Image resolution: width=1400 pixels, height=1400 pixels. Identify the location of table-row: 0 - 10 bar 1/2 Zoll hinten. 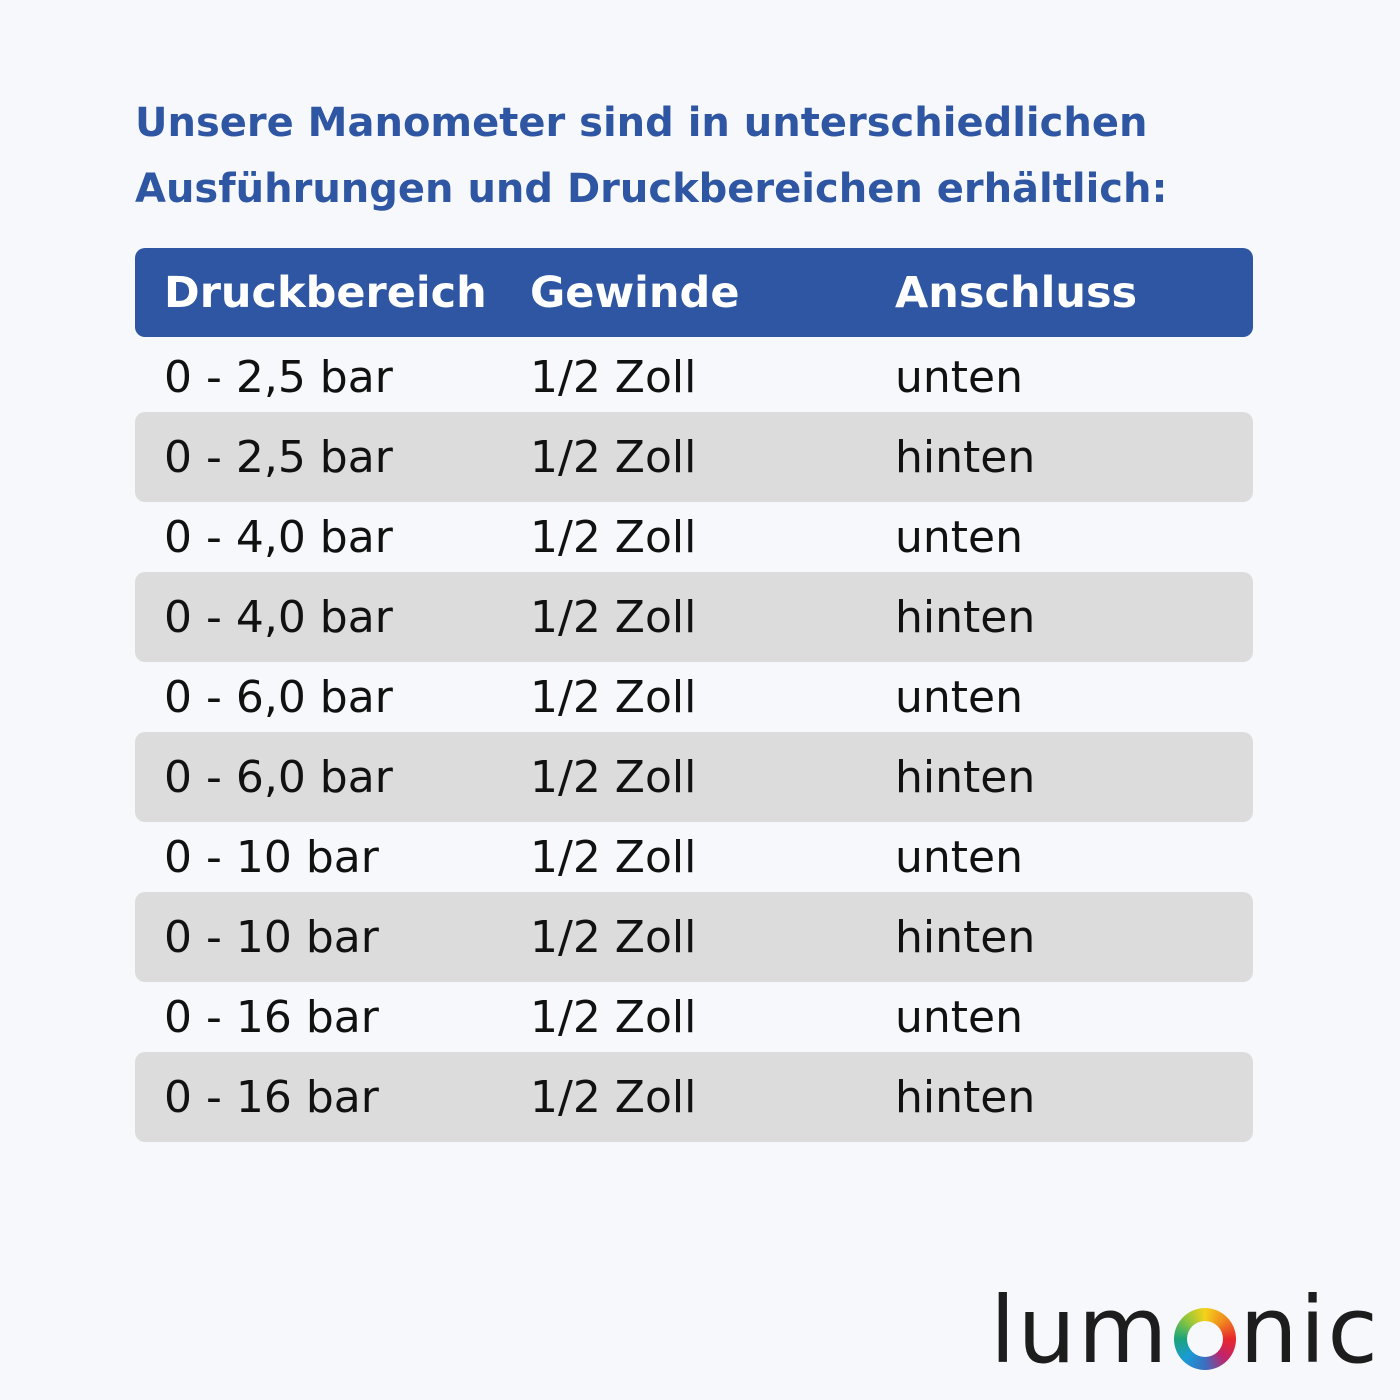
(694, 937).